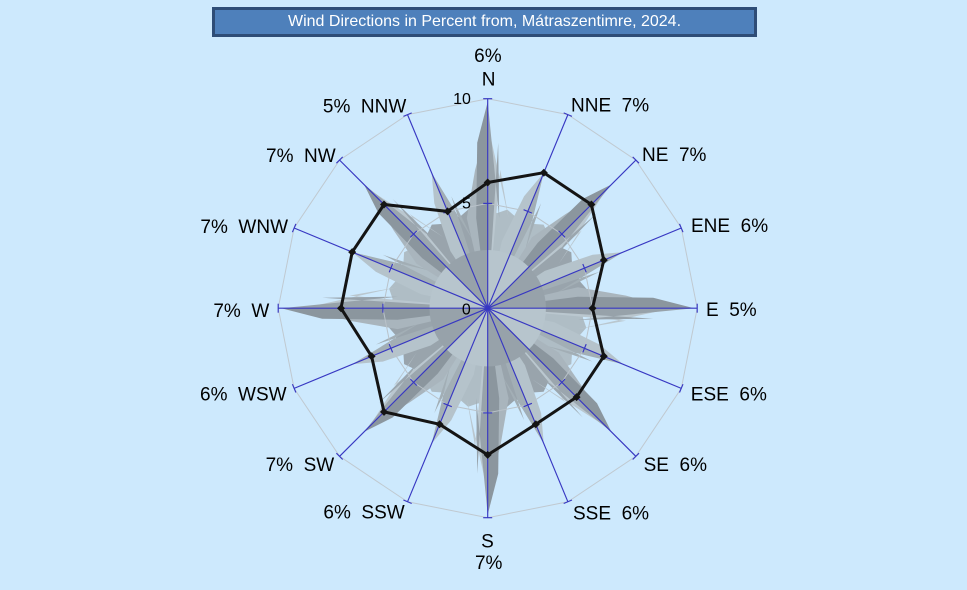 Image resolution: width=967 pixels, height=590 pixels. I want to click on svg-text: SSE 6%, so click(611, 514).